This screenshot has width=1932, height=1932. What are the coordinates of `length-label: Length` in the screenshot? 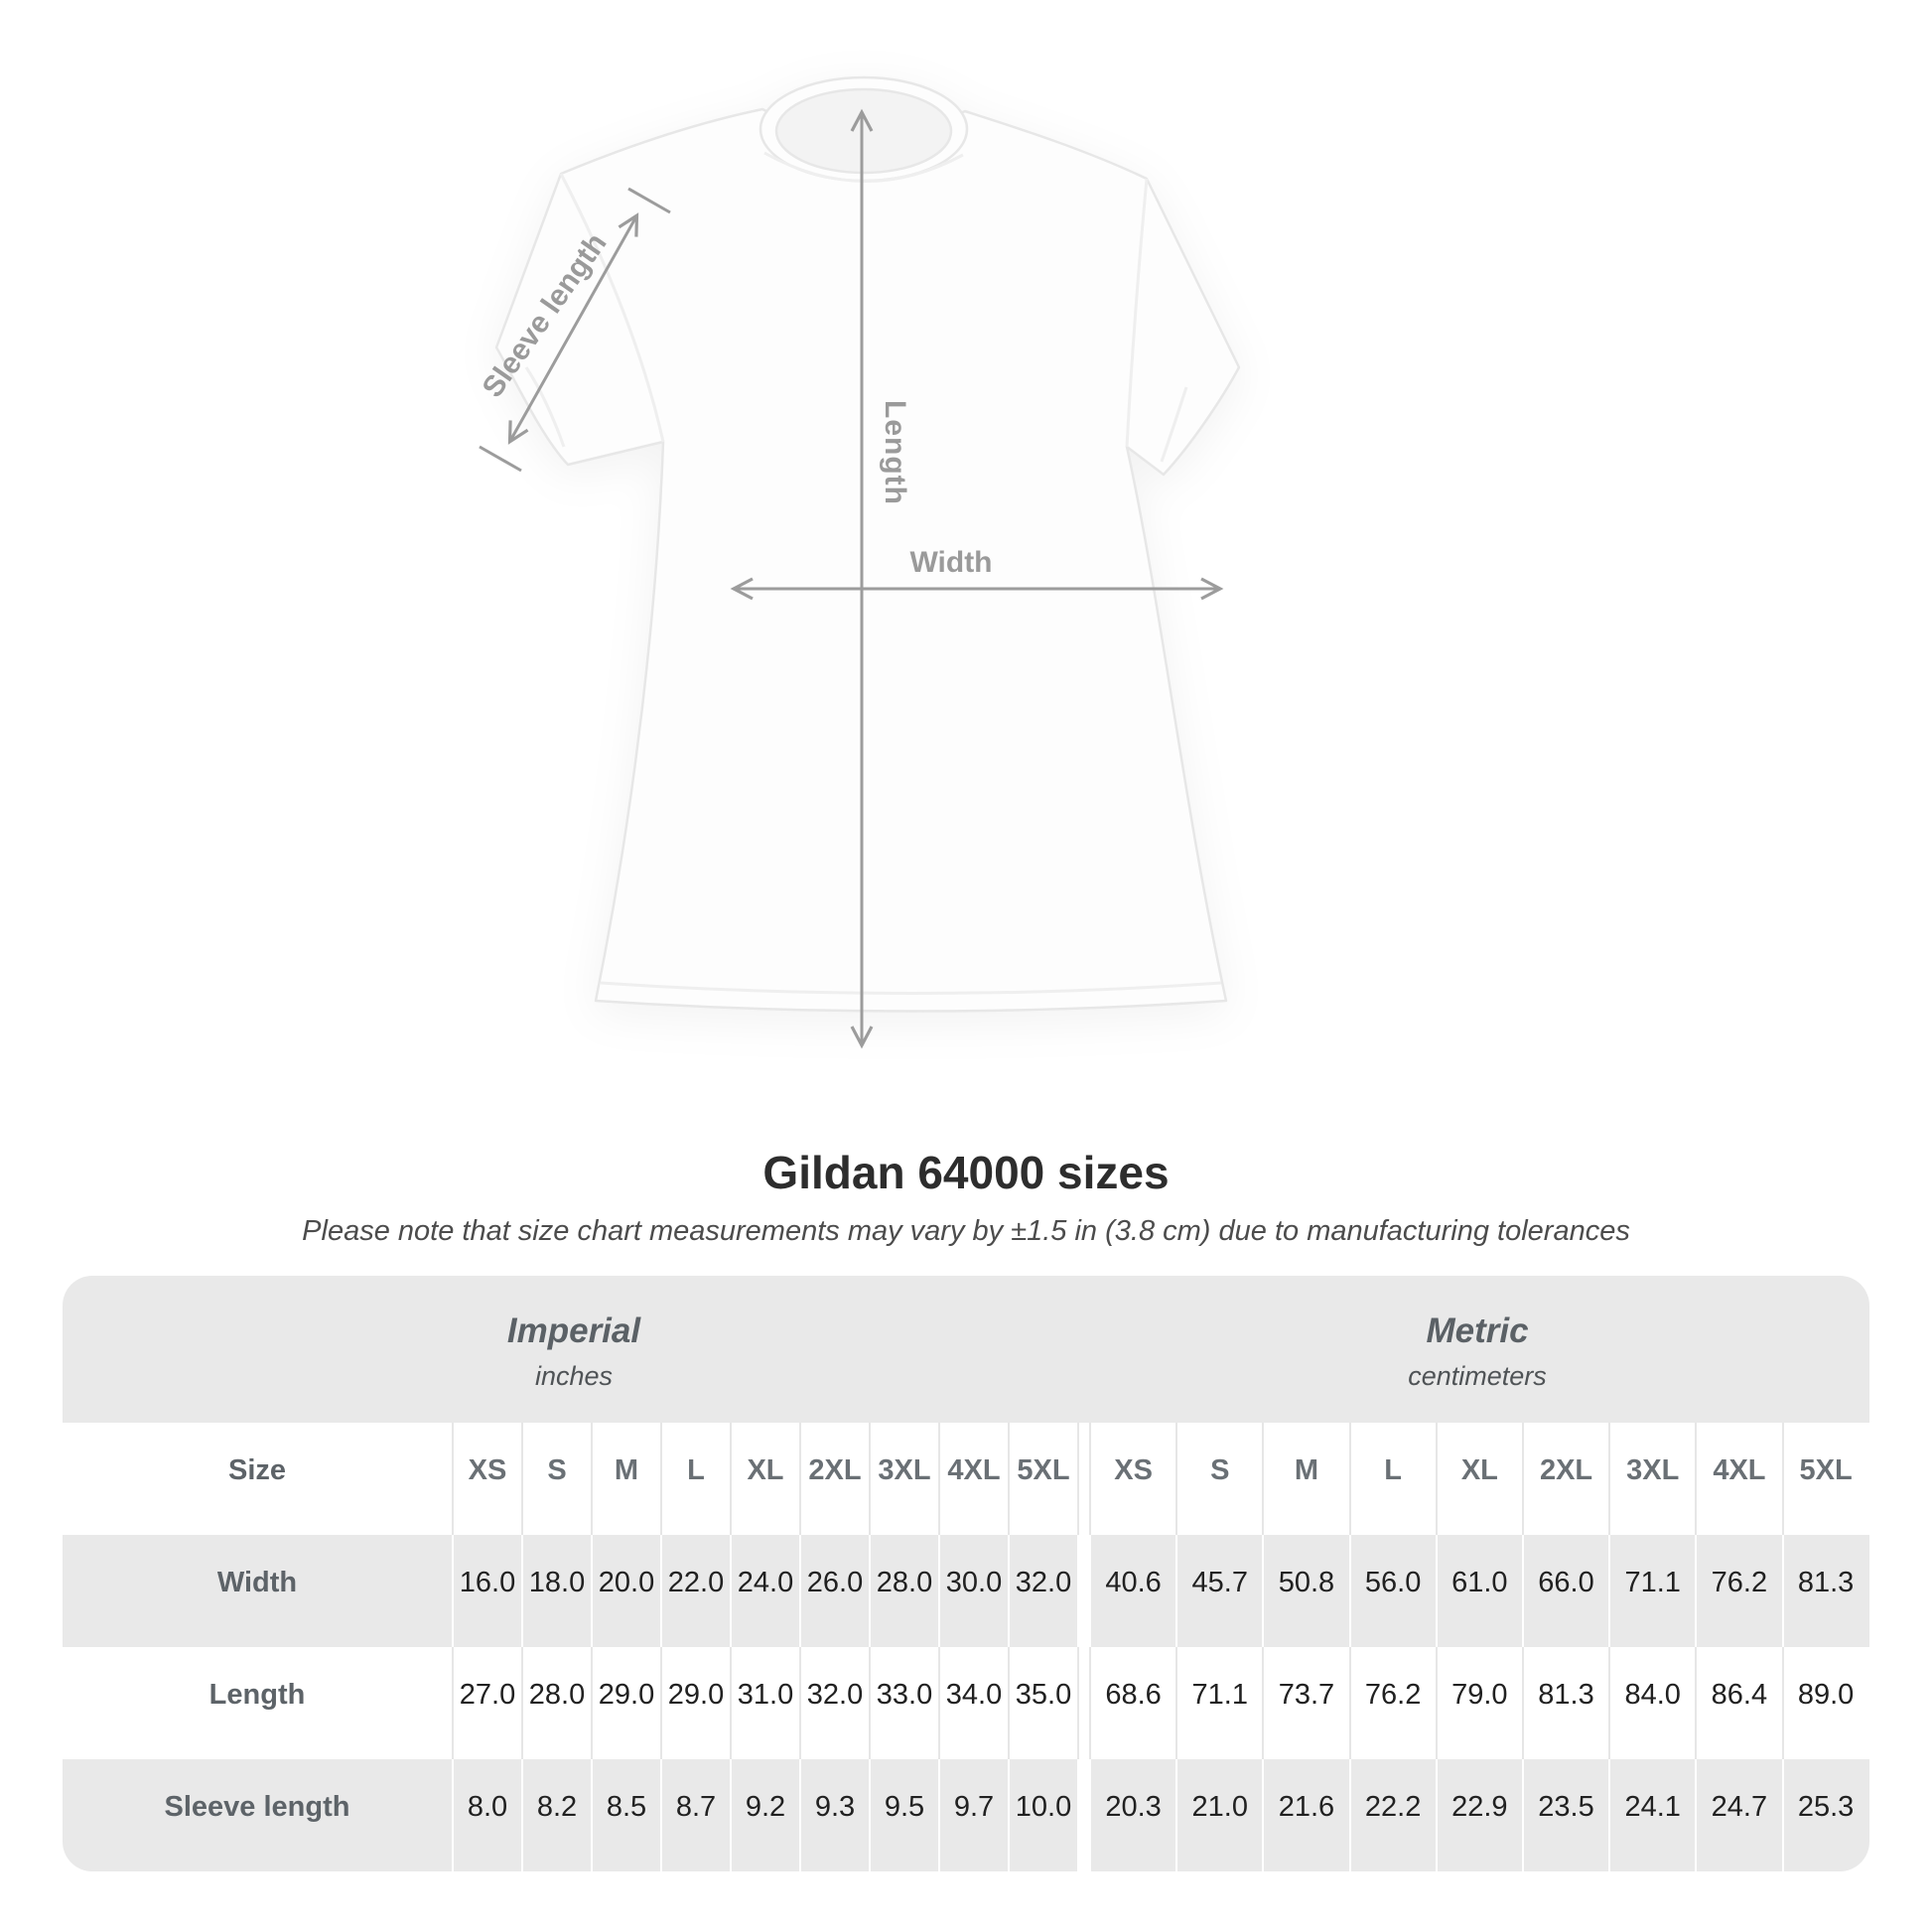 It's located at (895, 452).